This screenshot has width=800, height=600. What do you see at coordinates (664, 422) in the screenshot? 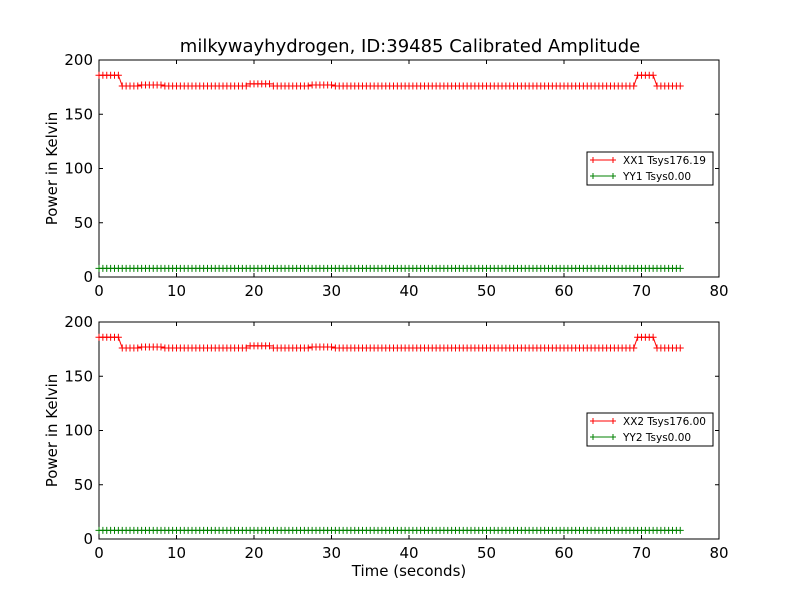
I see `legend-label: XX2 Tsys176.00` at bounding box center [664, 422].